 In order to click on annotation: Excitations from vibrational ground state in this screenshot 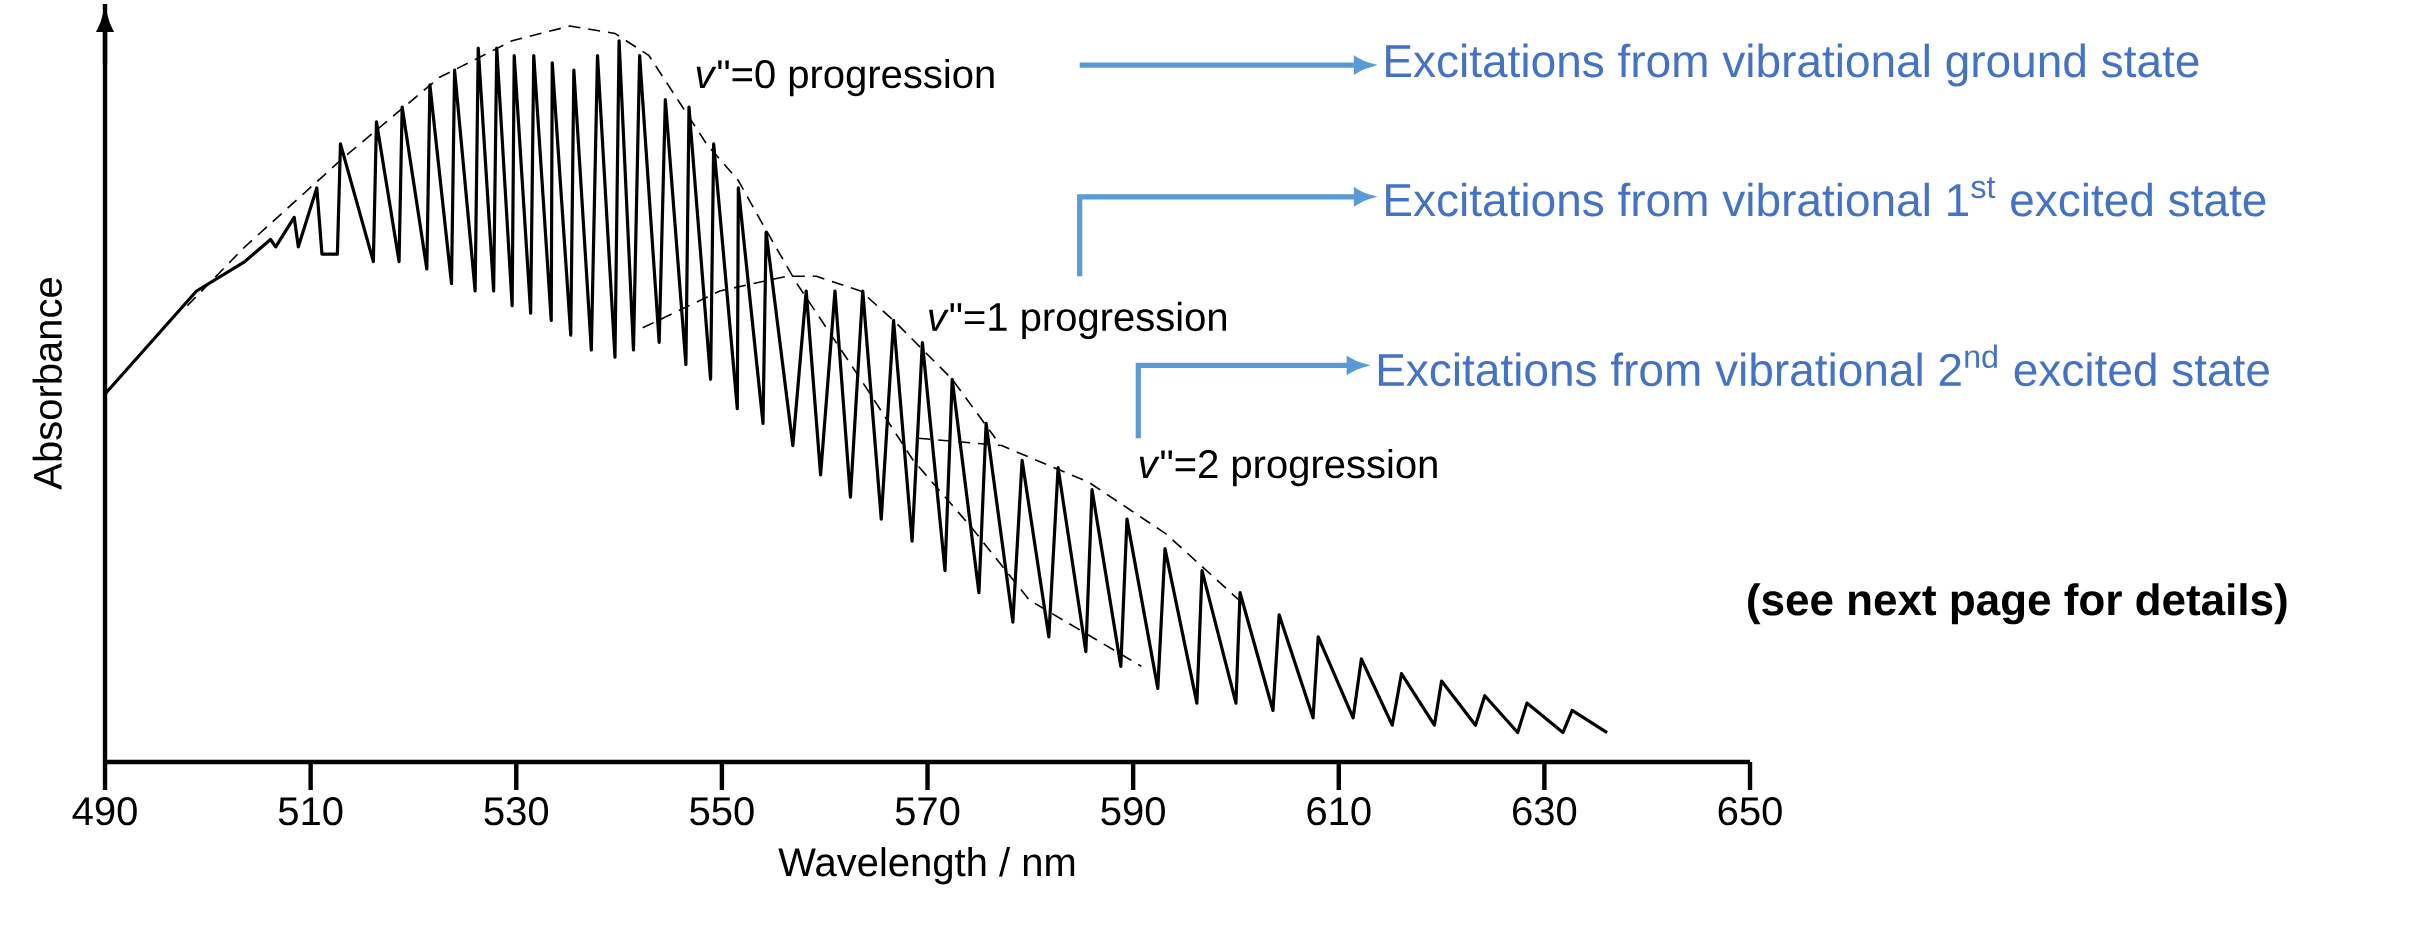, I will do `click(1792, 65)`.